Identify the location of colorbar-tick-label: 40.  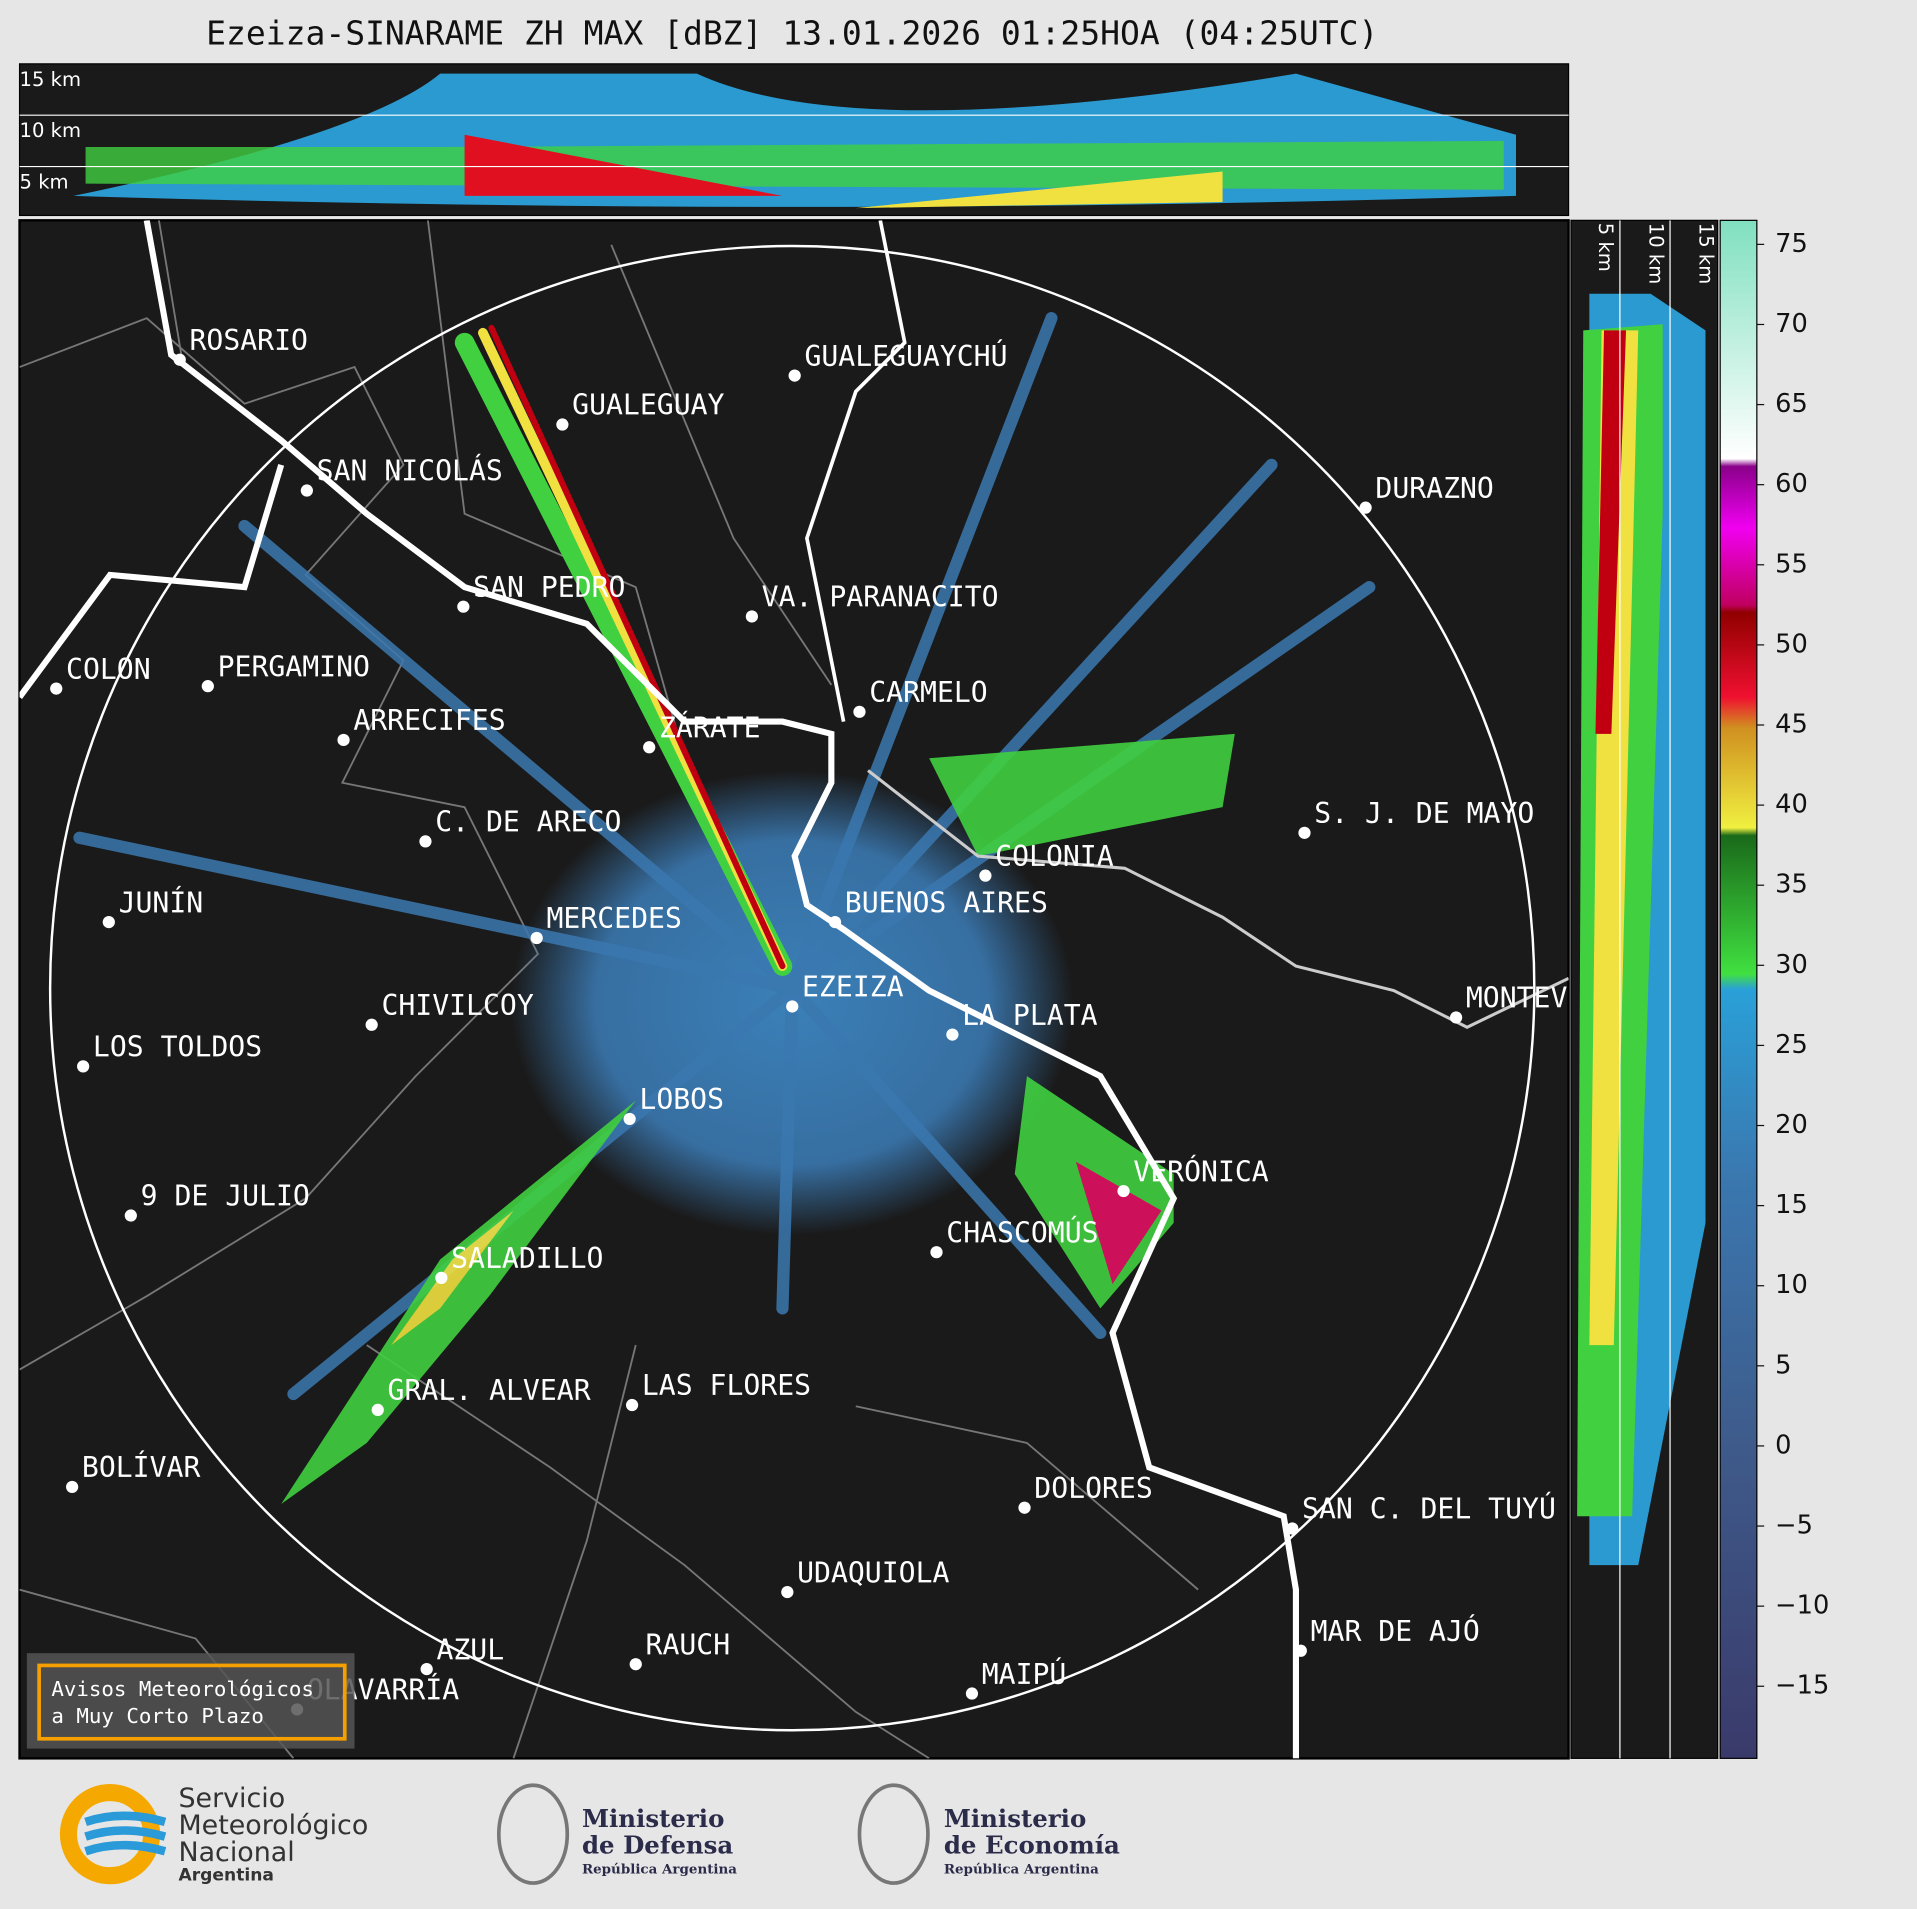
(1791, 805).